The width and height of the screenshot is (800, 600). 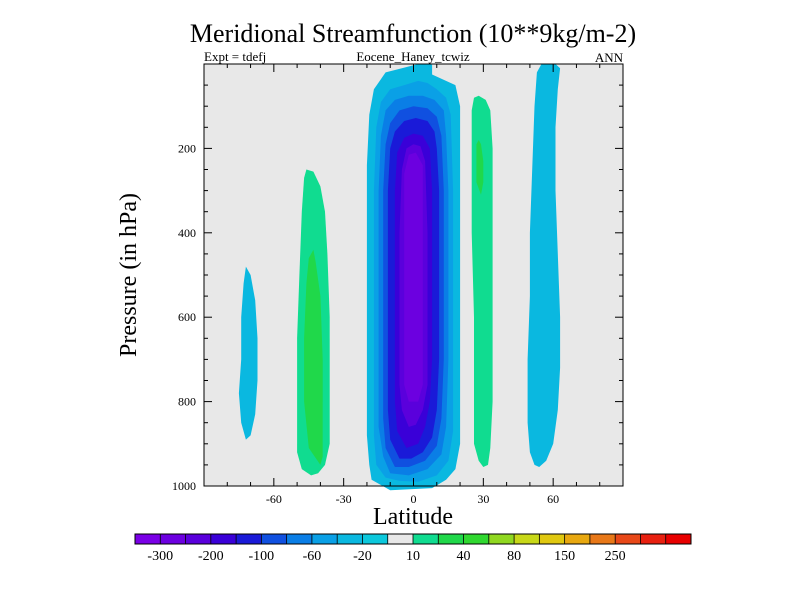 What do you see at coordinates (553, 499) in the screenshot?
I see `x-tick-label: 60` at bounding box center [553, 499].